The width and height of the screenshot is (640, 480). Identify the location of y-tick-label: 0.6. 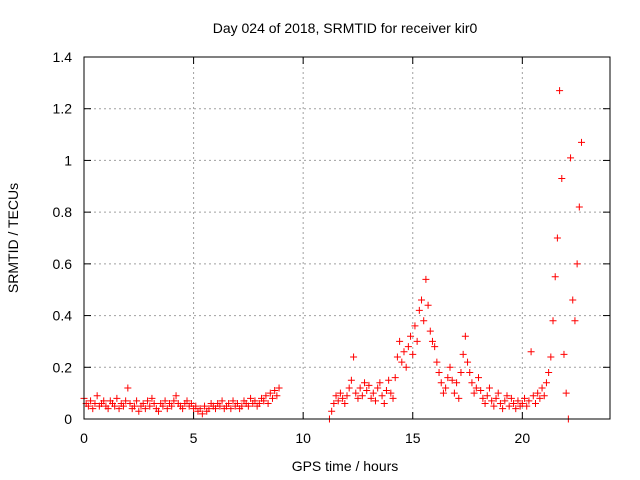
(63, 264).